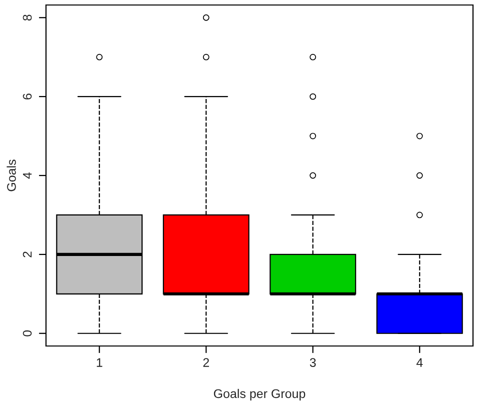  Describe the element at coordinates (99, 362) in the screenshot. I see `x-tick-label: 1` at that location.